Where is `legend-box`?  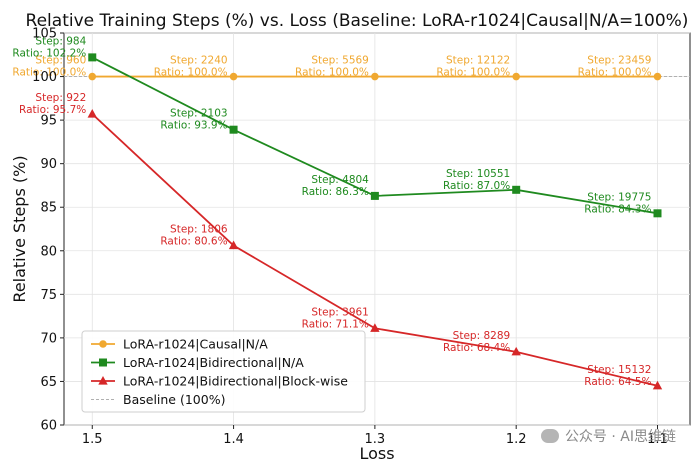
legend-box is located at coordinates (223, 371).